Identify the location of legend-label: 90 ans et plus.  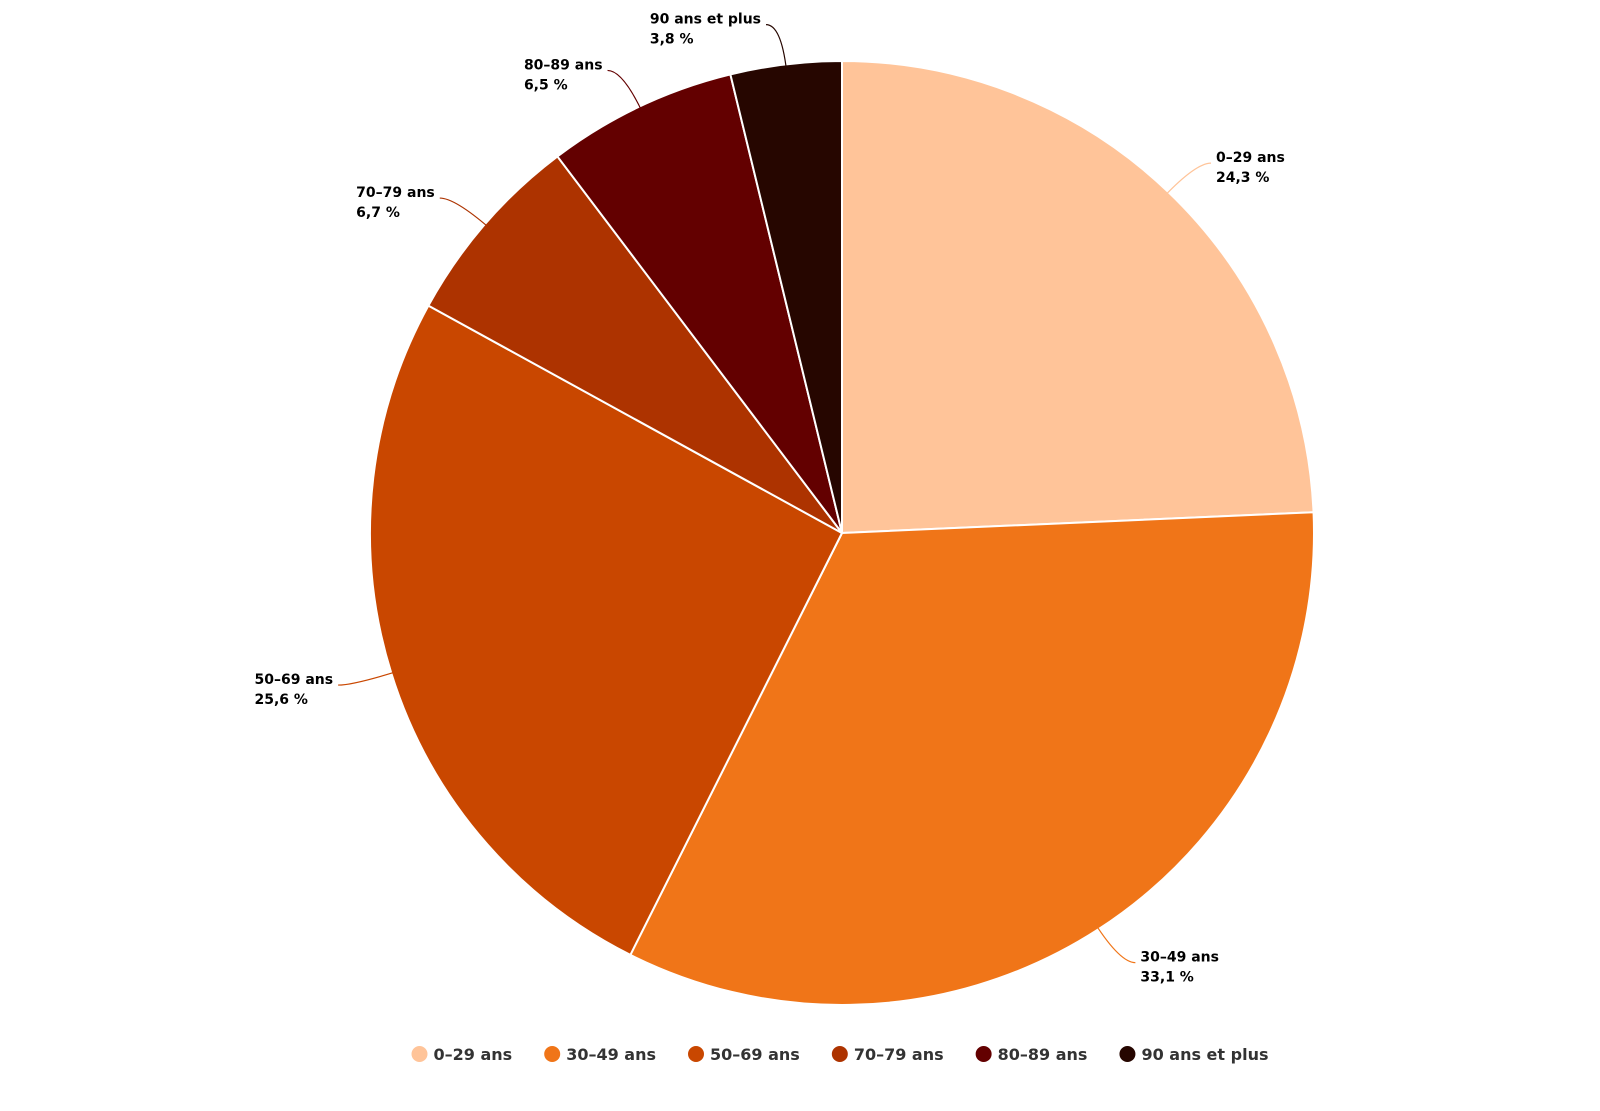
(1204, 1054).